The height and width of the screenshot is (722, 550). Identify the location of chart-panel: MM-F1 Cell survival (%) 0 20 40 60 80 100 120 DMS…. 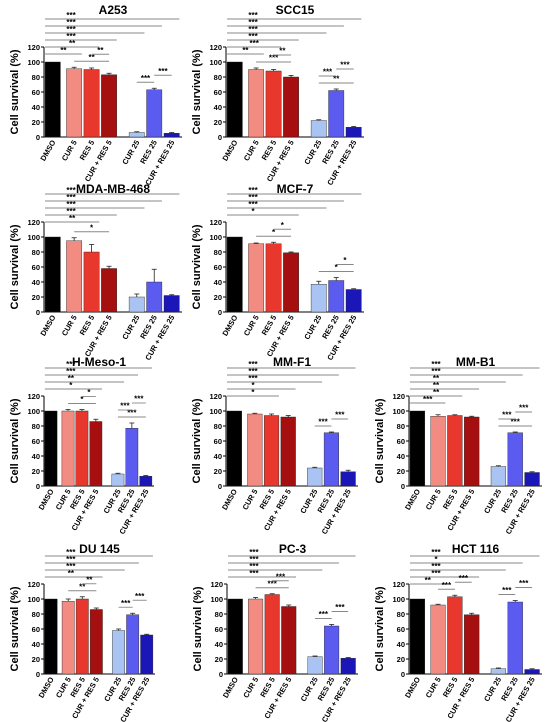
(274, 445).